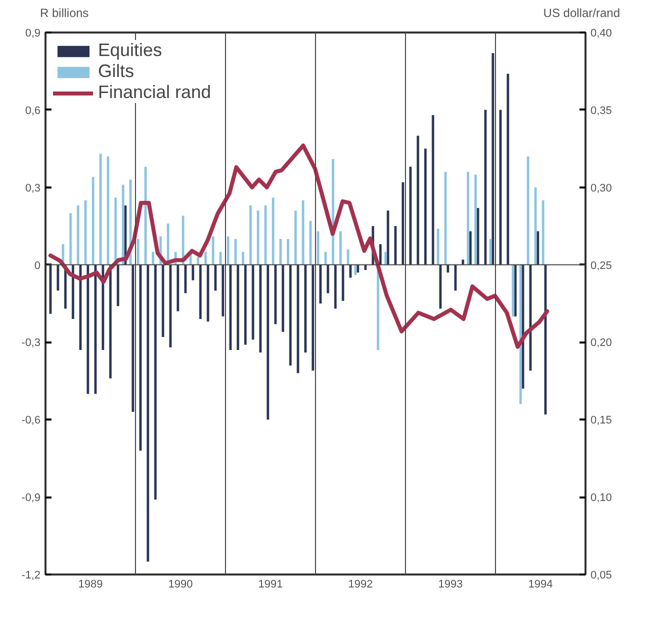  Describe the element at coordinates (601, 34) in the screenshot. I see `y2-tick-label: 0,40` at that location.